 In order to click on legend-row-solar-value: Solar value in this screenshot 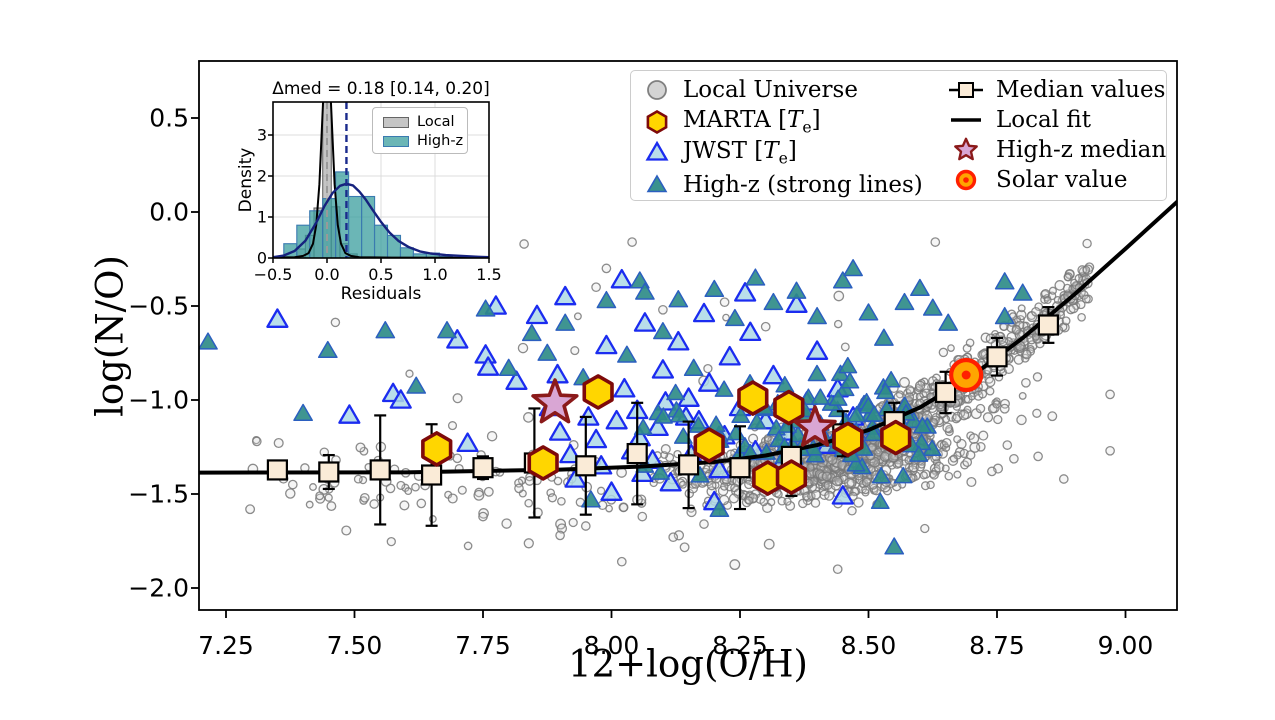, I will do `click(1038, 180)`.